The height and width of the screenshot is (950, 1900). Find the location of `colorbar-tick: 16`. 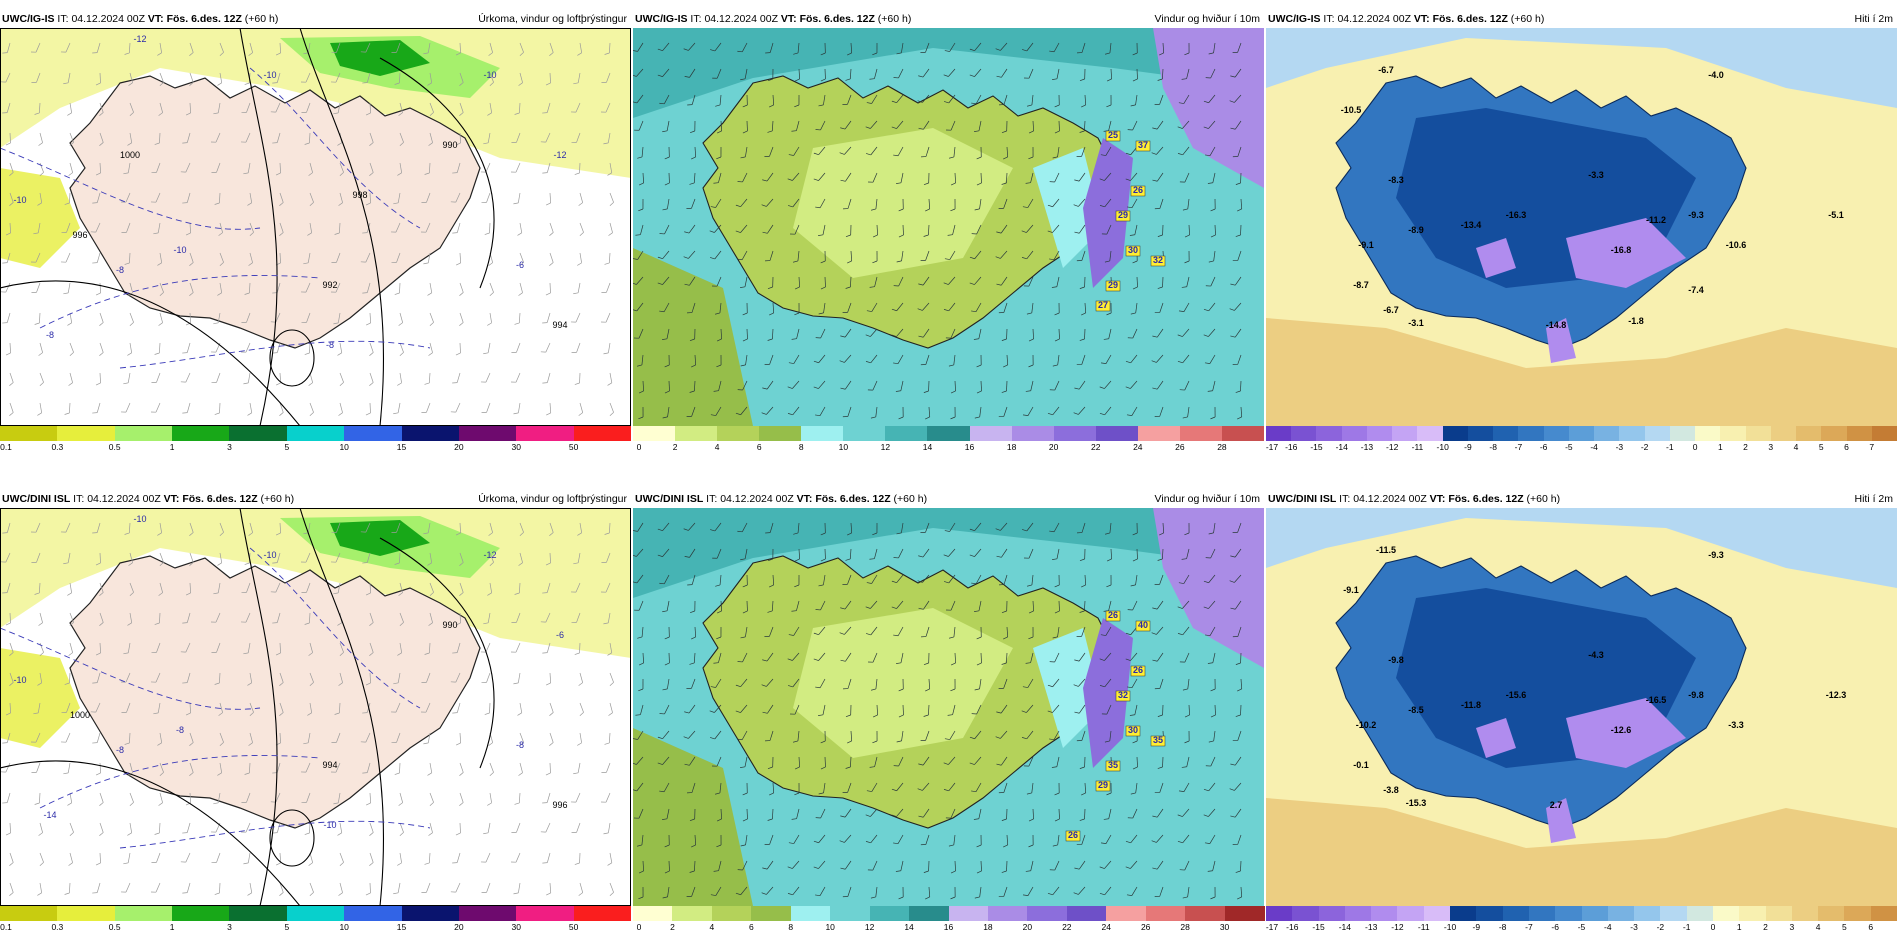

colorbar-tick: 16 is located at coordinates (969, 447).